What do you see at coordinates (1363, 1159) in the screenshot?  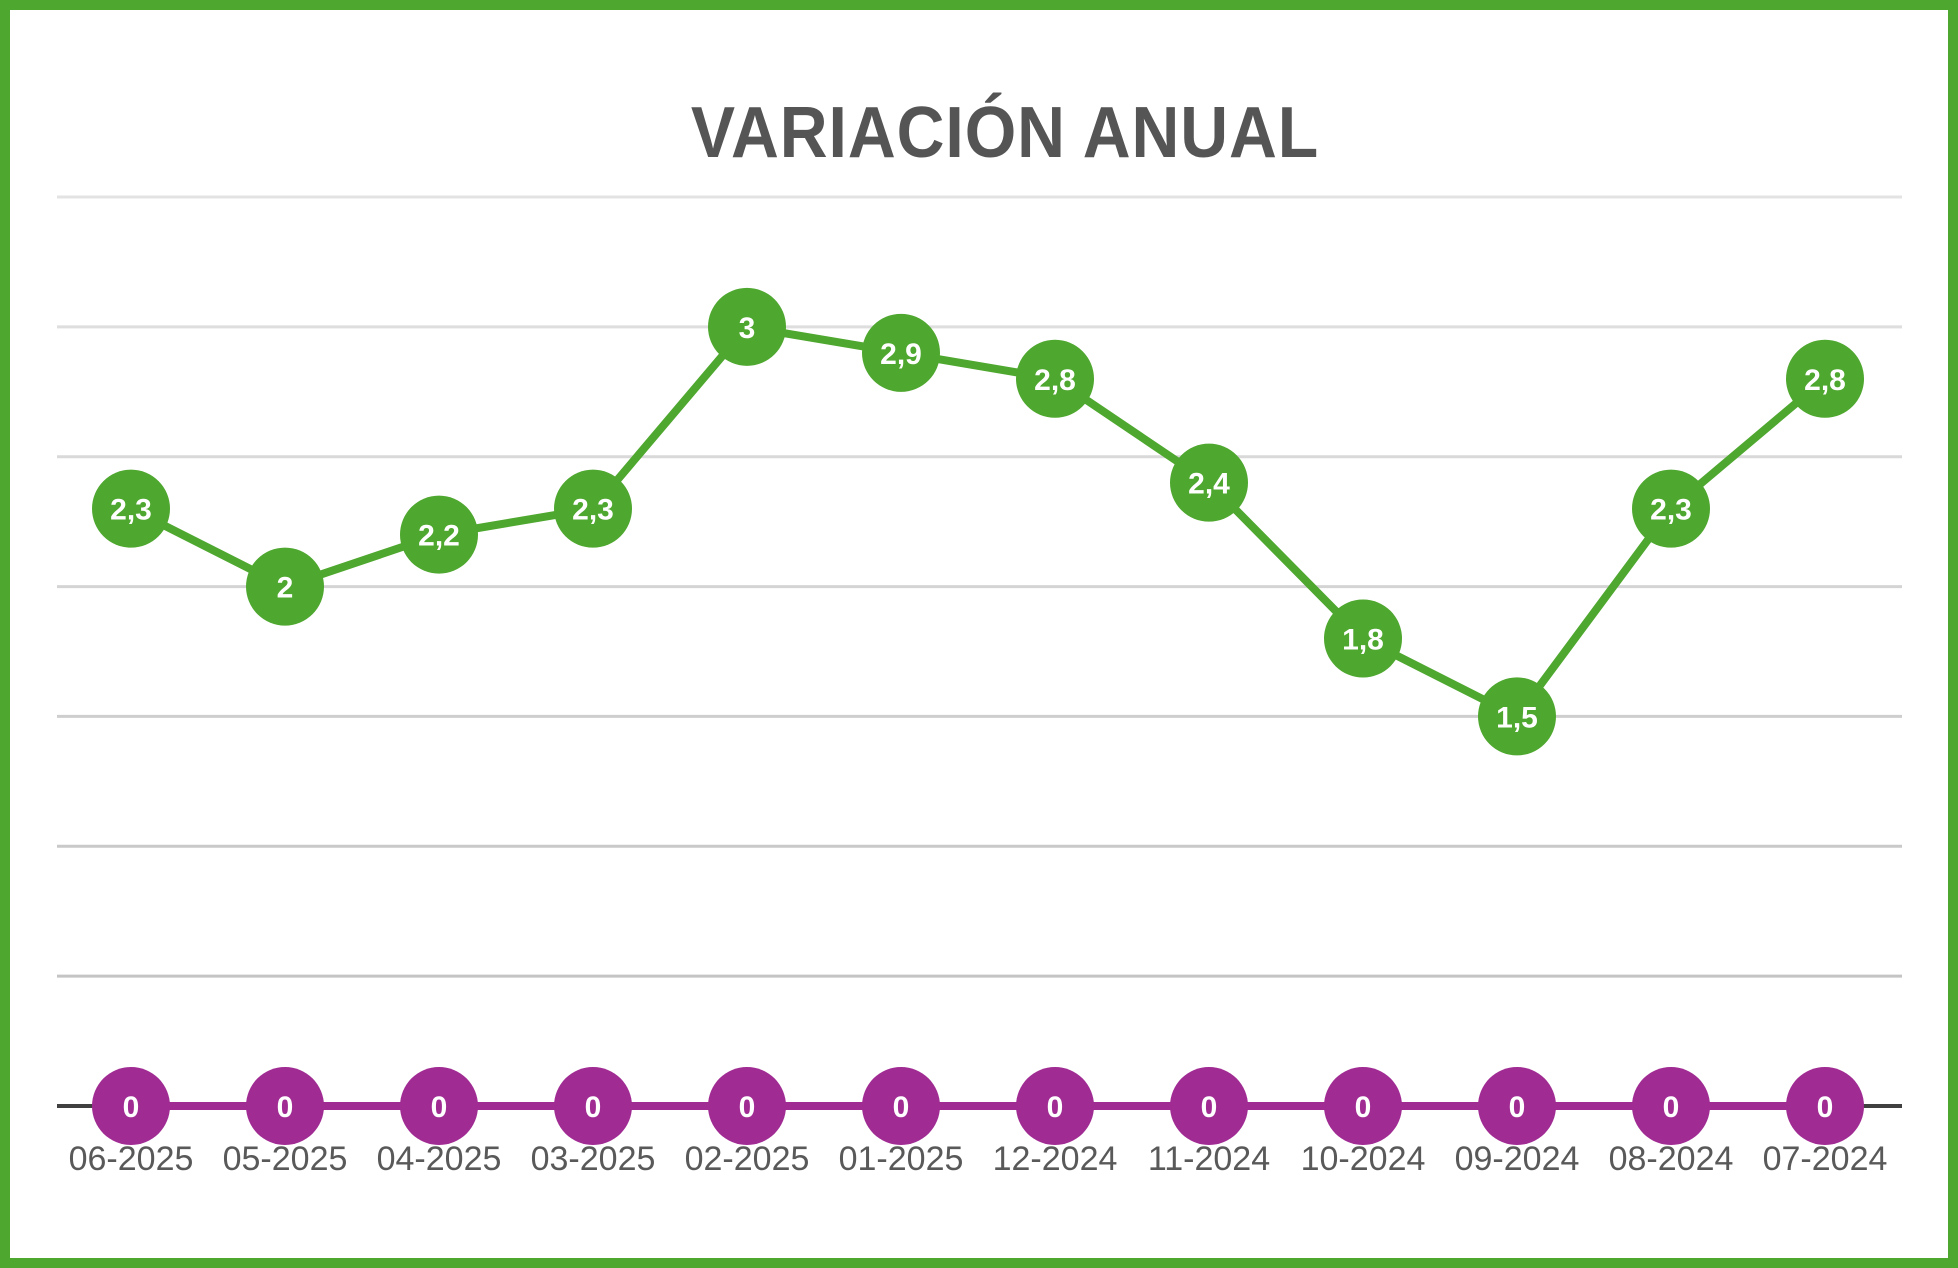 I see `x-tick-label: 10-2024` at bounding box center [1363, 1159].